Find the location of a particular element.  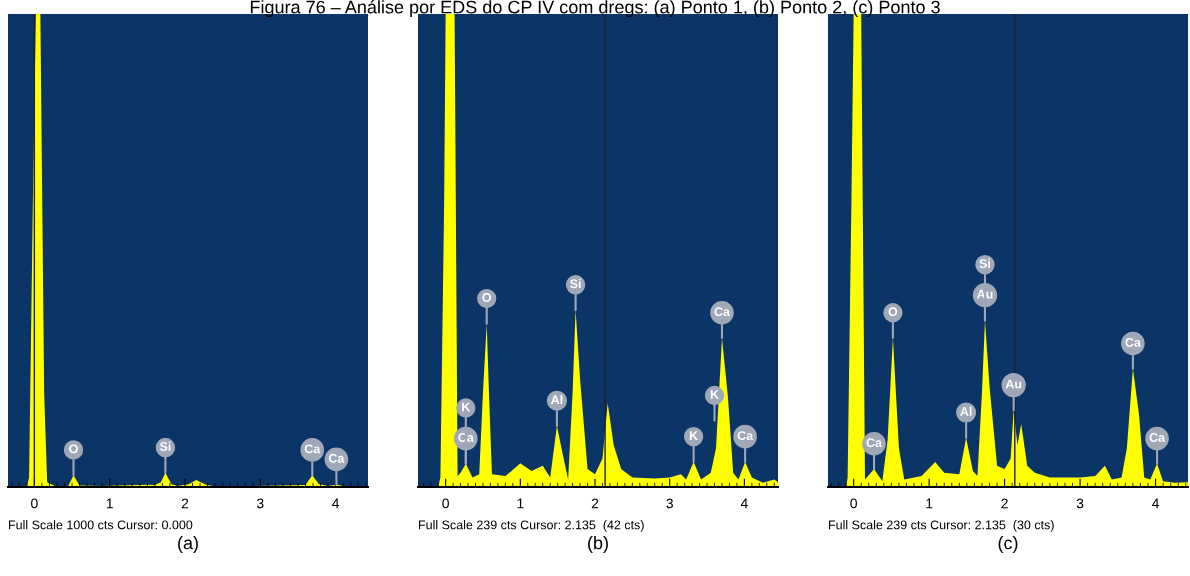

x-axis-title: (b) is located at coordinates (598, 544).